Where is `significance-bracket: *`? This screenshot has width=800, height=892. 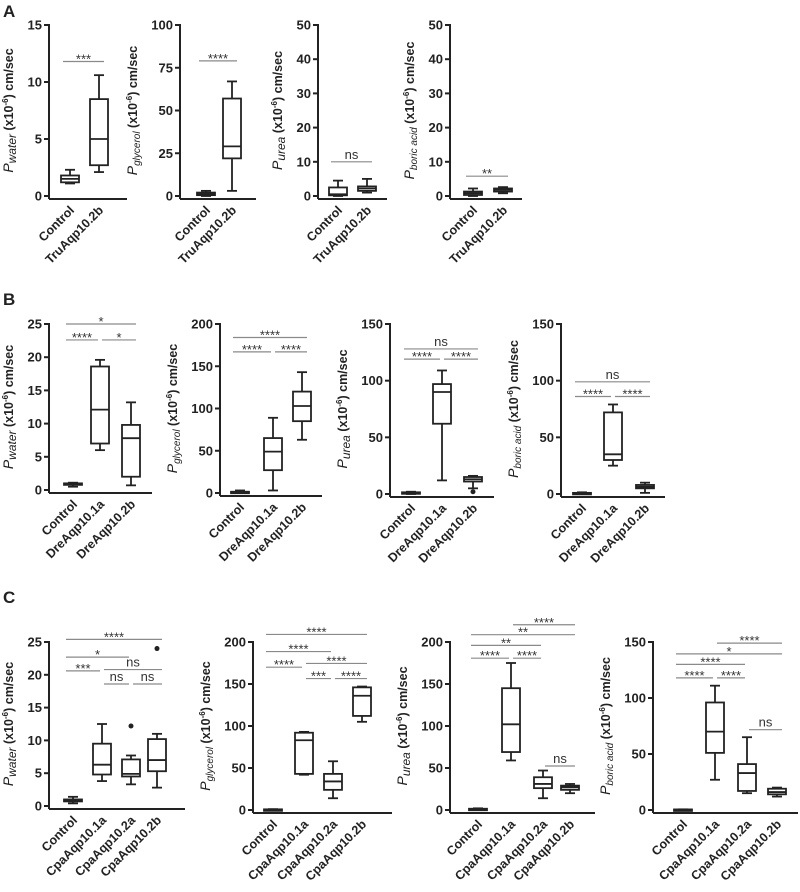 significance-bracket: * is located at coordinates (729, 651).